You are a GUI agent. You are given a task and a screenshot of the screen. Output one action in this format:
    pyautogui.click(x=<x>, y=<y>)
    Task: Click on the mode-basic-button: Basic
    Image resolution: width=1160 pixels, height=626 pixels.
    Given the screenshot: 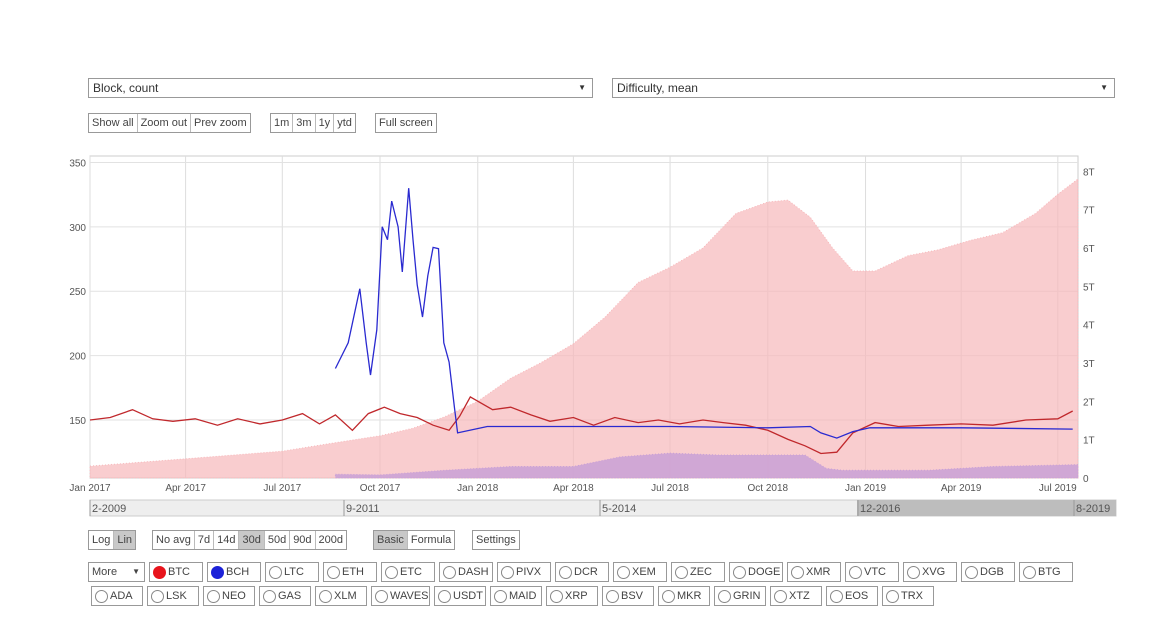 What is the action you would take?
    pyautogui.click(x=391, y=540)
    